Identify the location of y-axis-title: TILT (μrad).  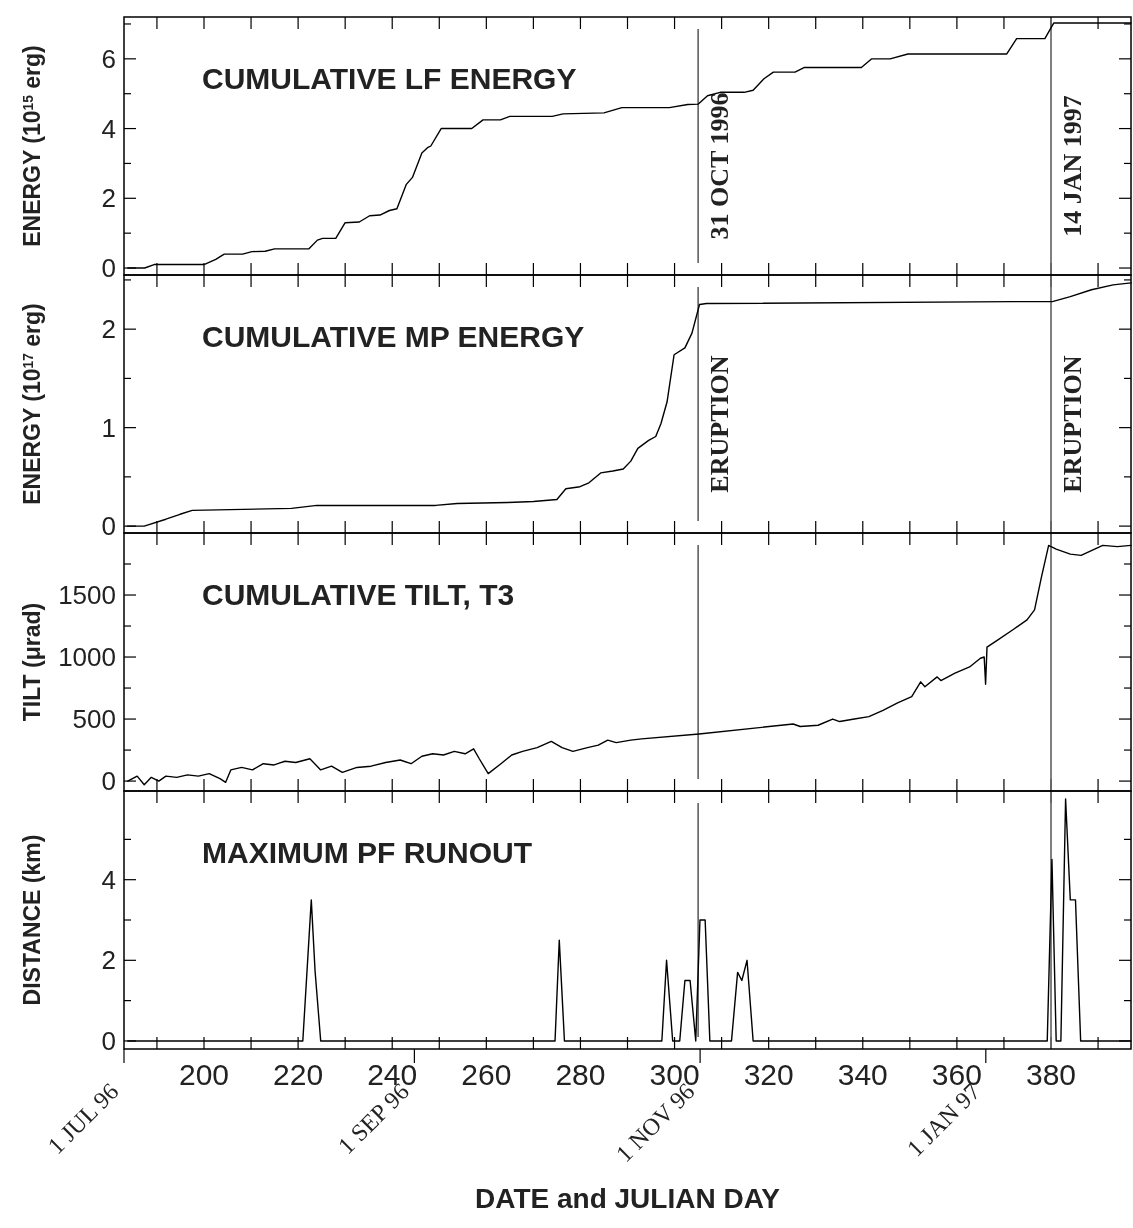
(32, 662).